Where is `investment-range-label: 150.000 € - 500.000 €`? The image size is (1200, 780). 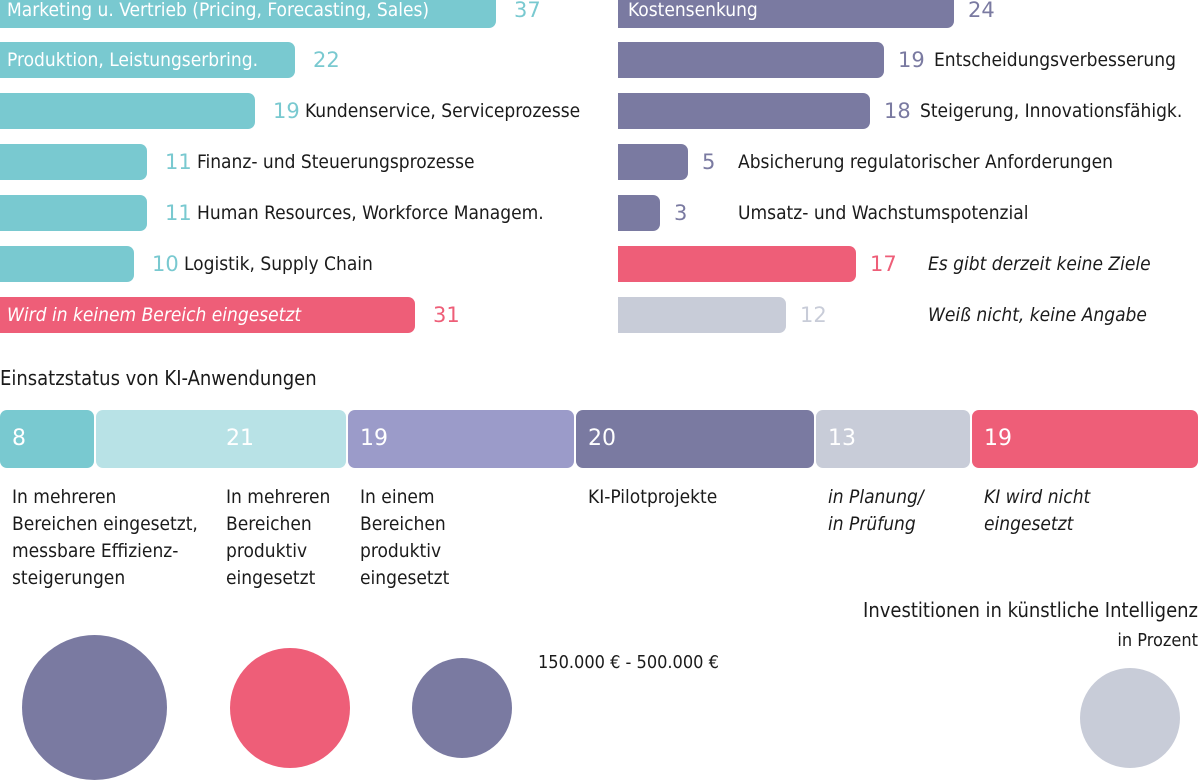
investment-range-label: 150.000 € - 500.000 € is located at coordinates (628, 662).